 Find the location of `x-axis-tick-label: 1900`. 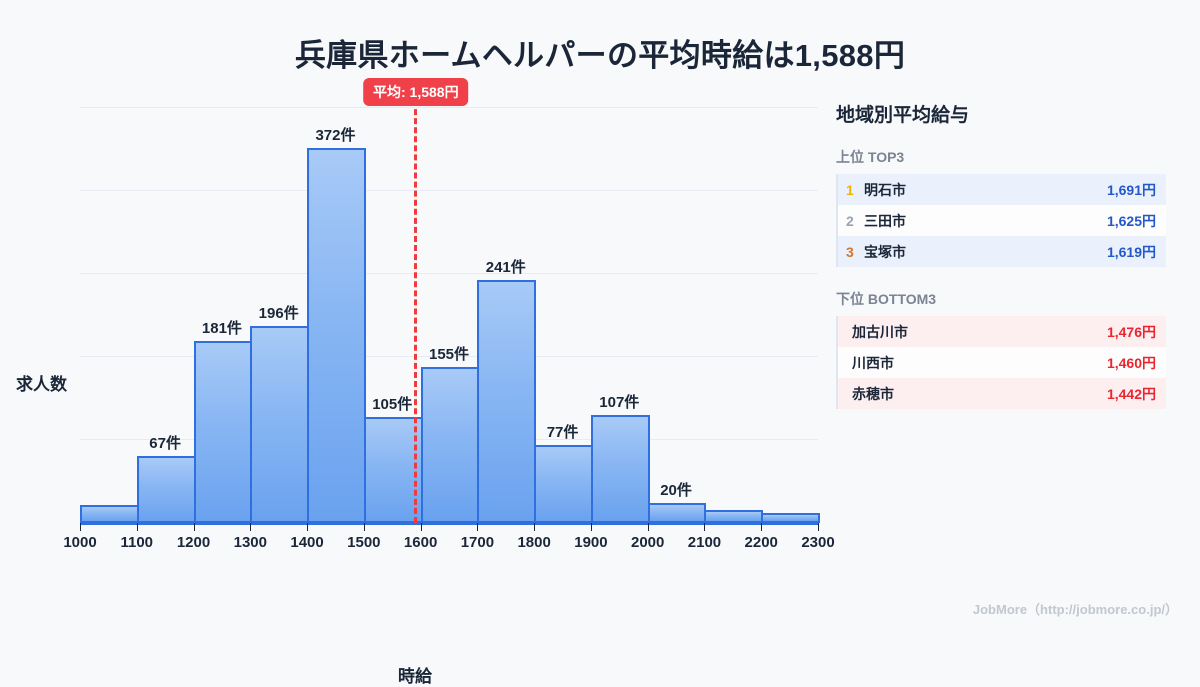

x-axis-tick-label: 1900 is located at coordinates (591, 542).